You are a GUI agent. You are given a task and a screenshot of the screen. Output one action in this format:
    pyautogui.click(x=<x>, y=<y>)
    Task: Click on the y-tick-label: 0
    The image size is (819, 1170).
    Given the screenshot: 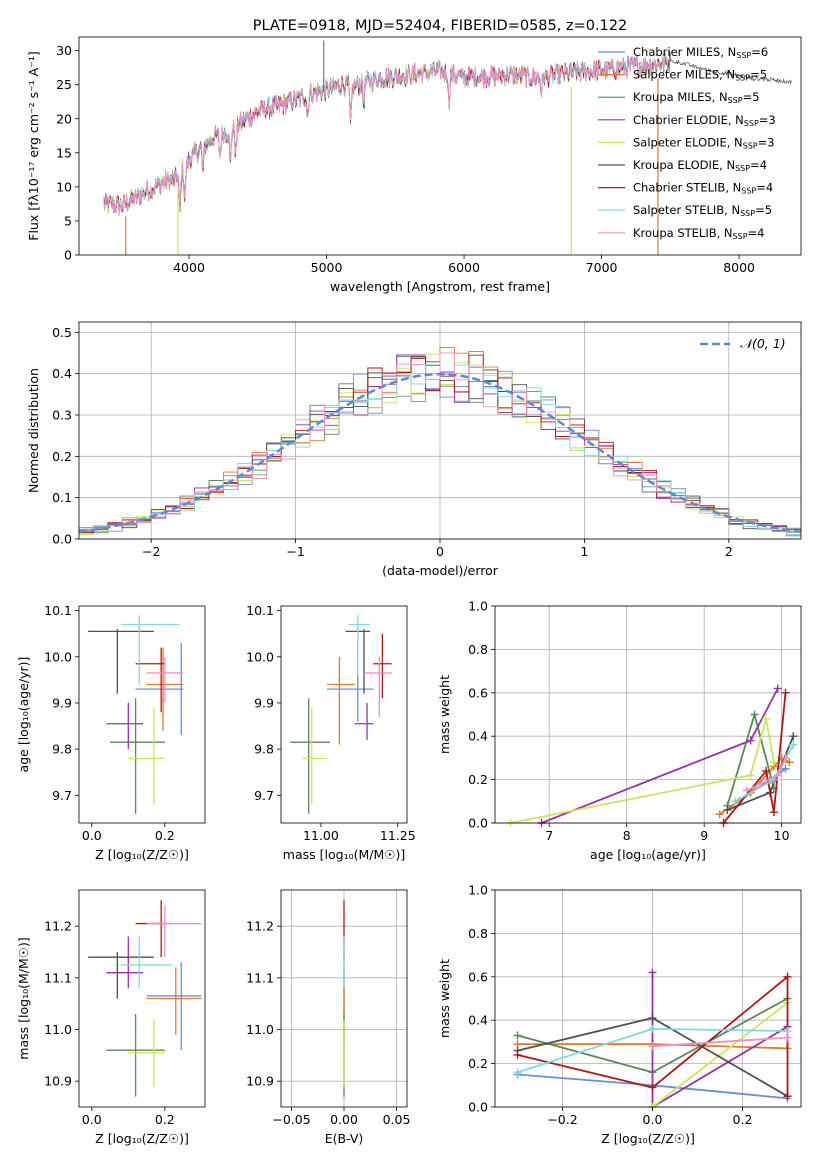 What is the action you would take?
    pyautogui.click(x=68, y=255)
    